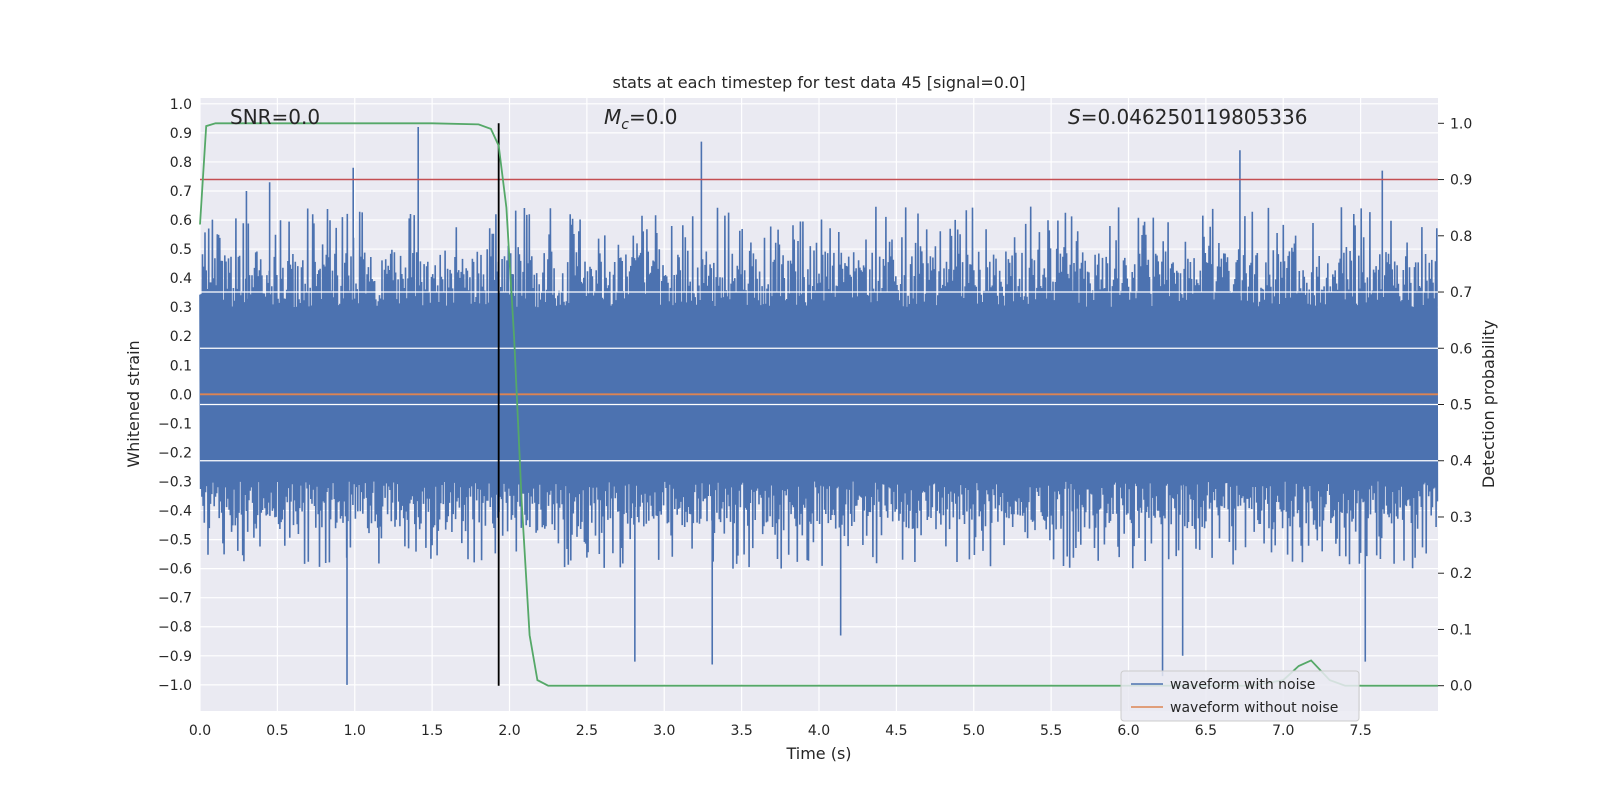 This screenshot has width=1600, height=800. Describe the element at coordinates (1488, 404) in the screenshot. I see `y2-axis-label: Detection probability` at that location.